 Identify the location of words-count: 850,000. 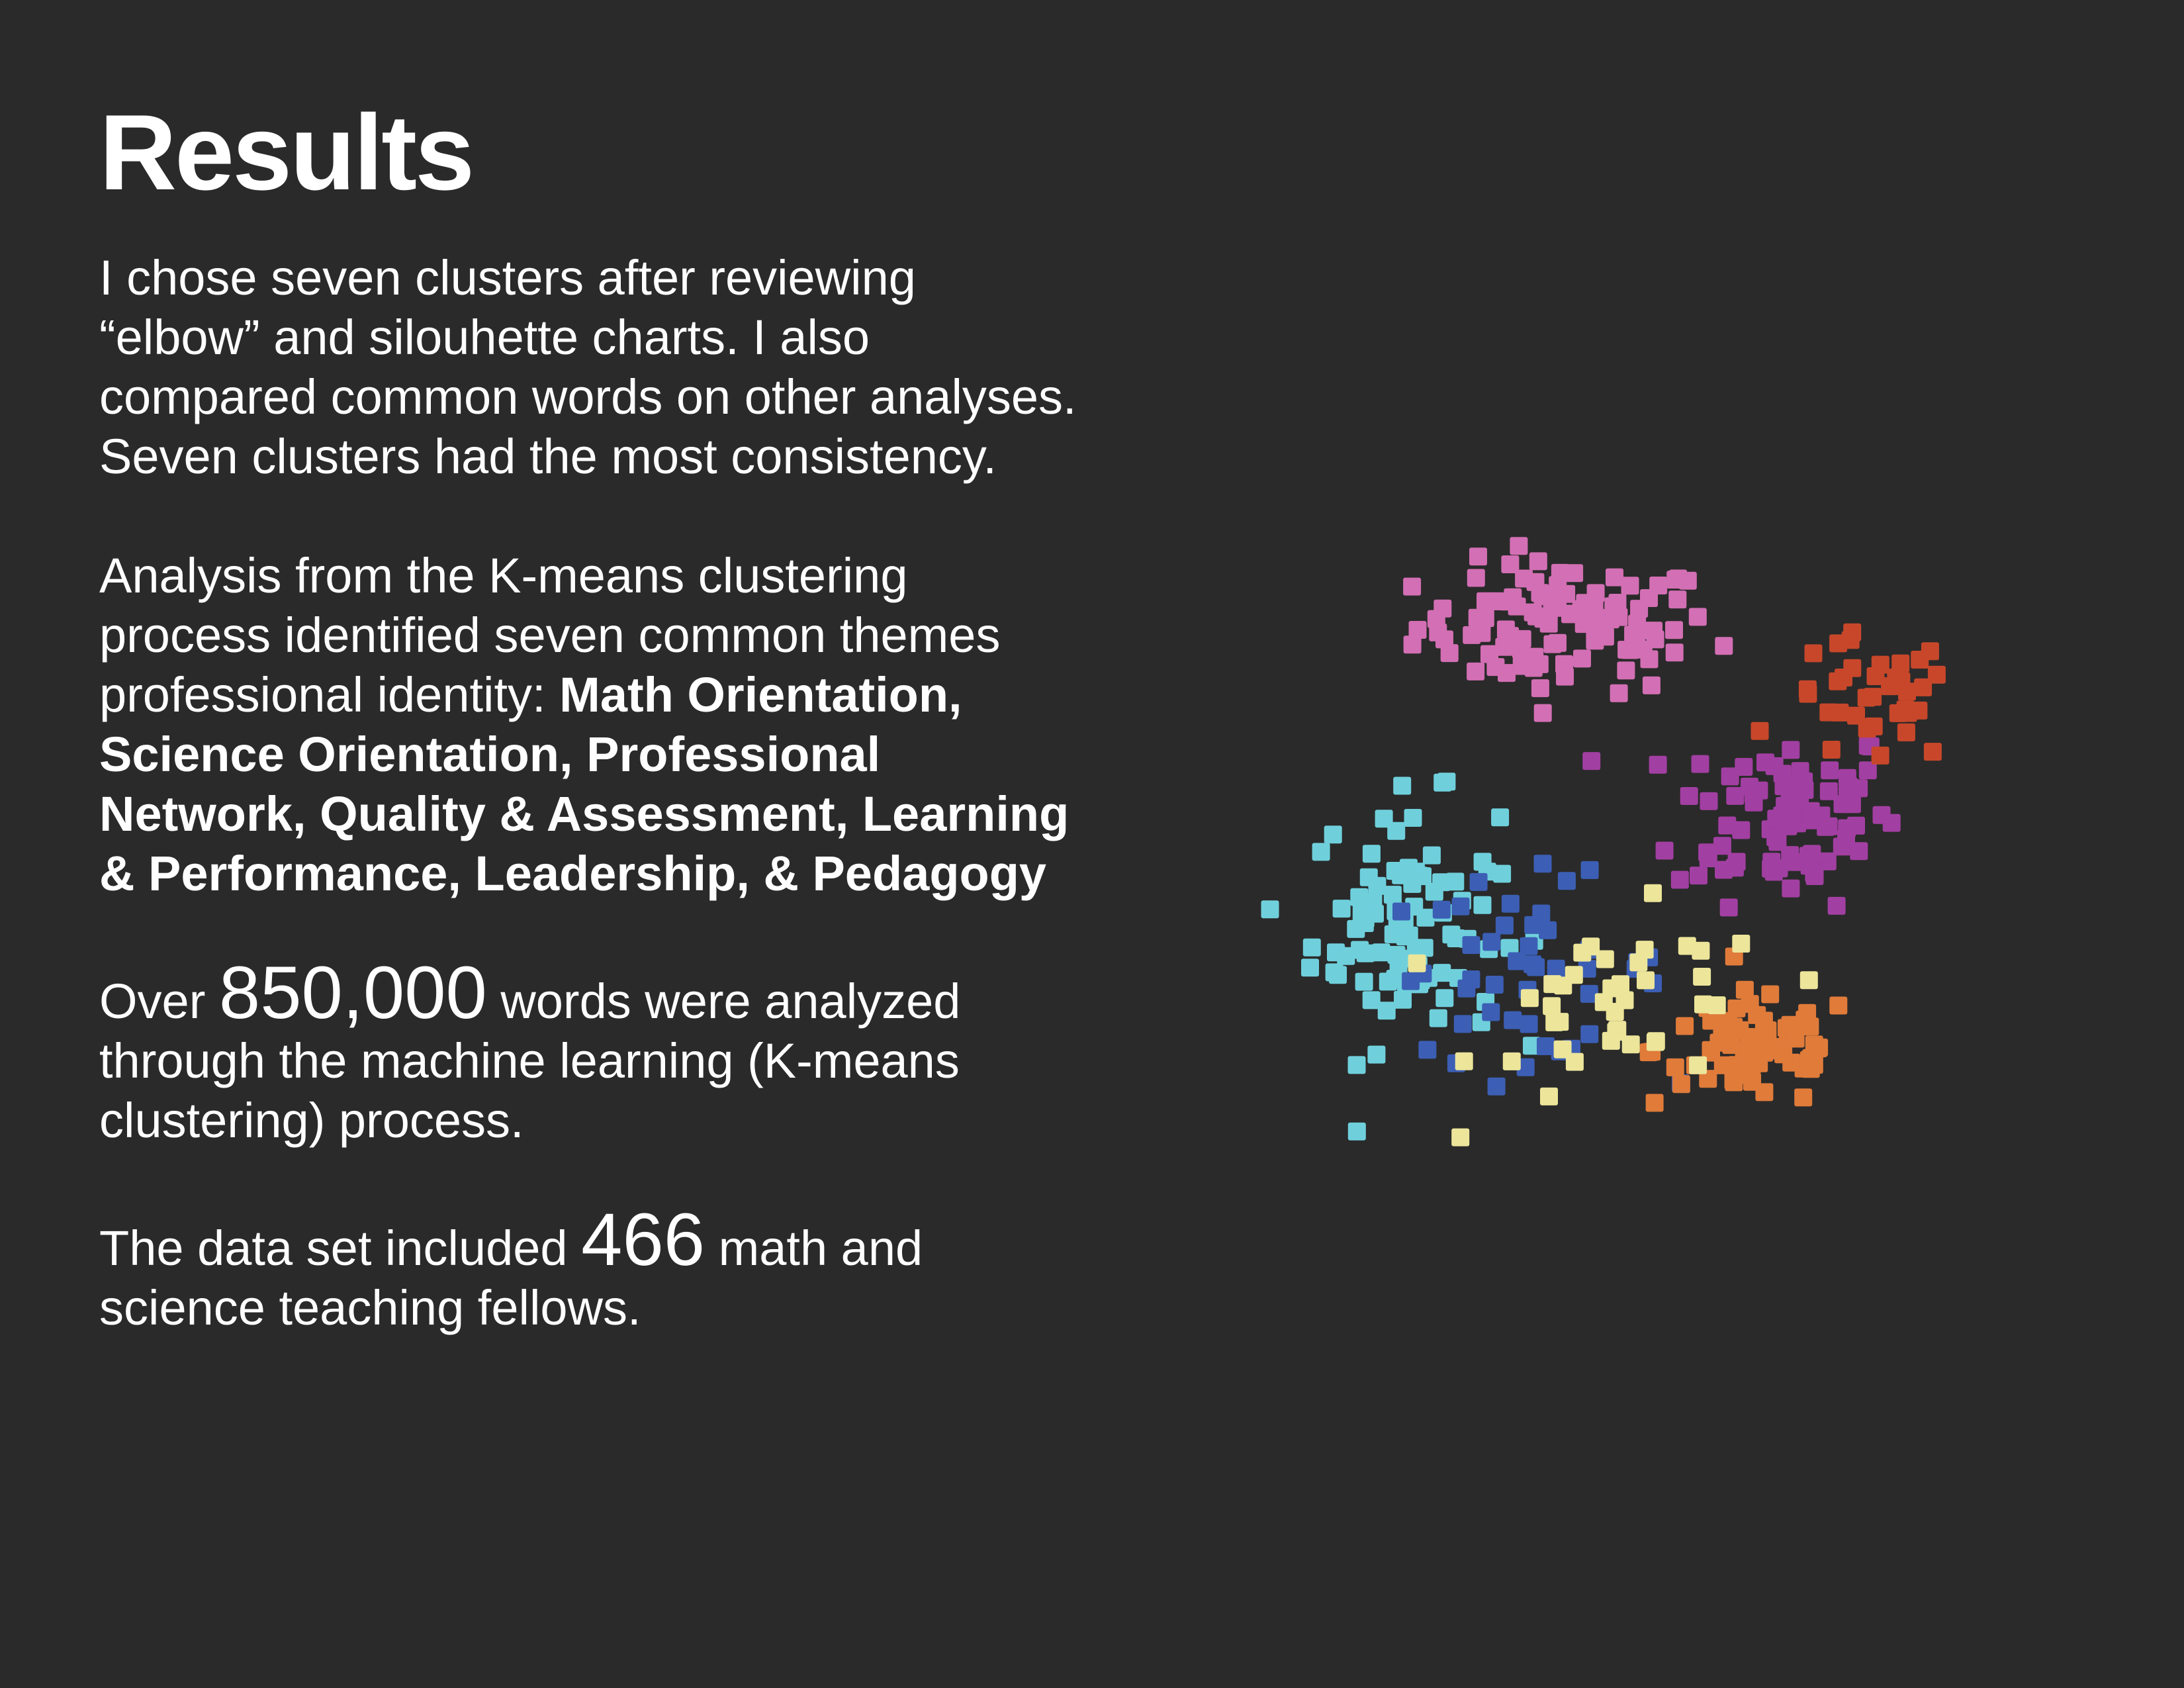
(353, 992).